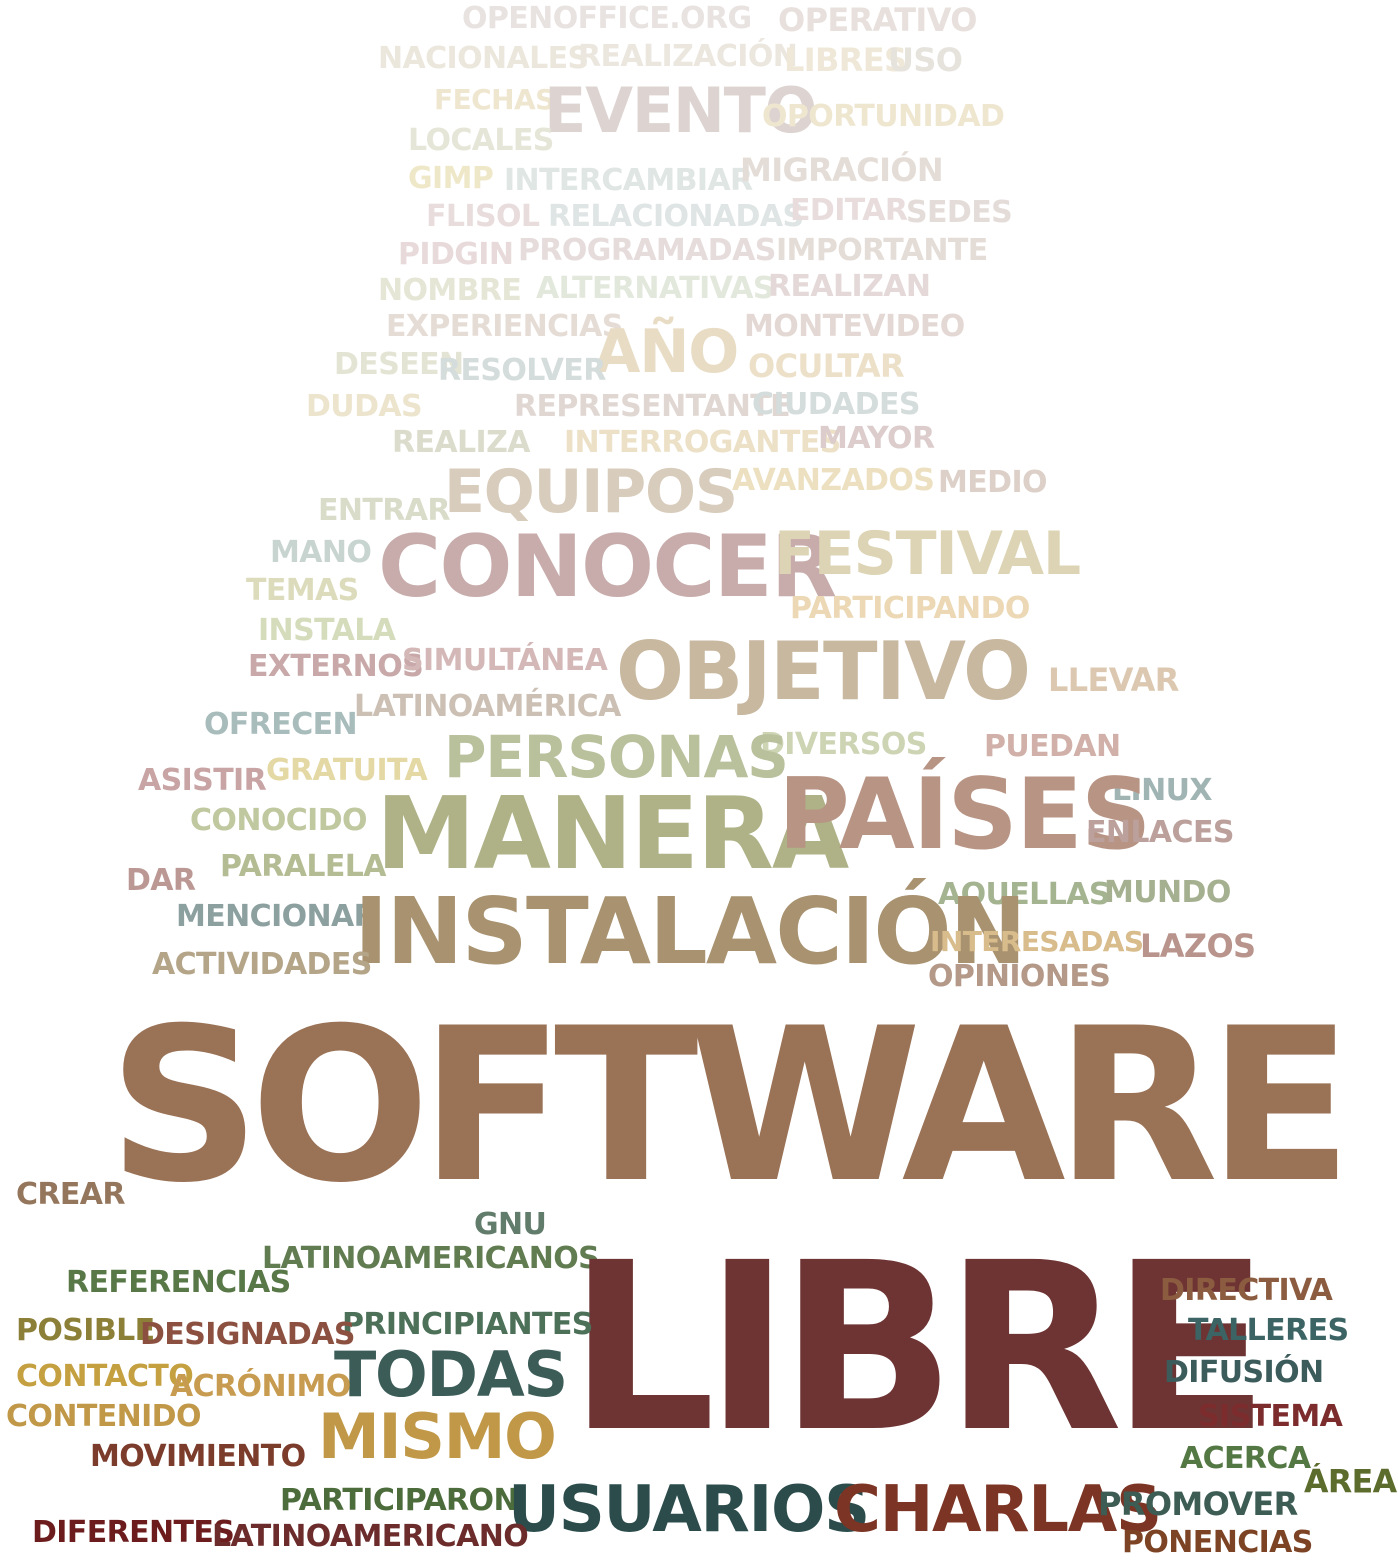 The height and width of the screenshot is (1568, 1398). What do you see at coordinates (1037, 941) in the screenshot?
I see `word-interesadas: INTERESADAS` at bounding box center [1037, 941].